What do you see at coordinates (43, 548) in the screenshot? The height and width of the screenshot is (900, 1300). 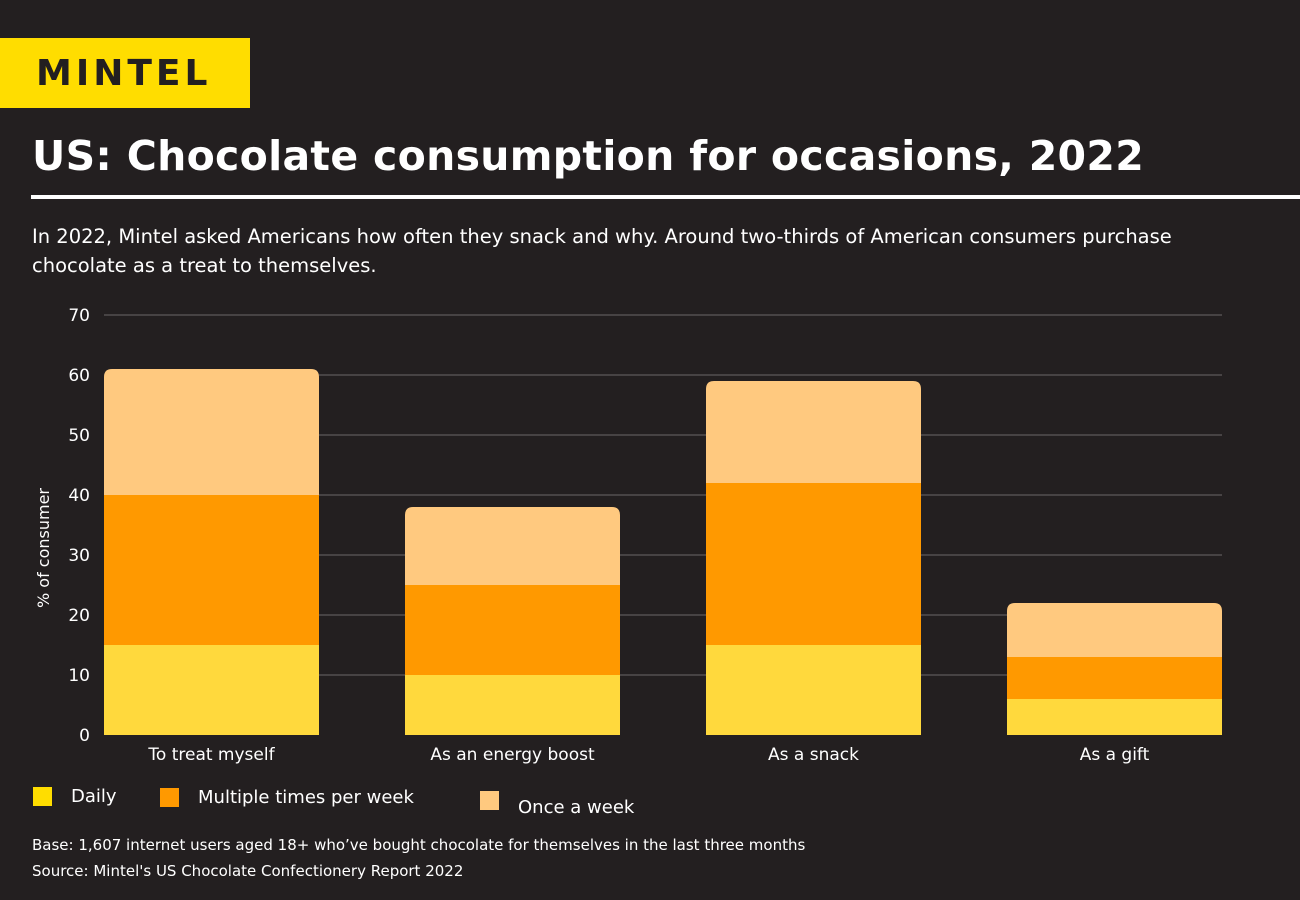 I see `y-axis-label: % of consumer` at bounding box center [43, 548].